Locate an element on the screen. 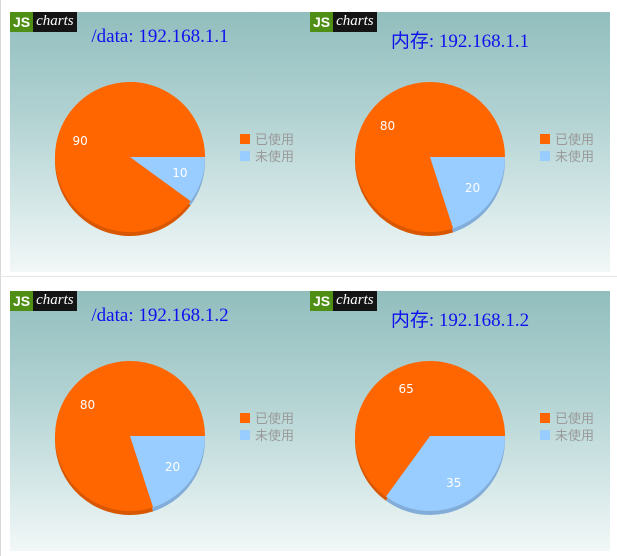 The width and height of the screenshot is (617, 556). chart-title: /data: 192.168.1.2 is located at coordinates (160, 315).